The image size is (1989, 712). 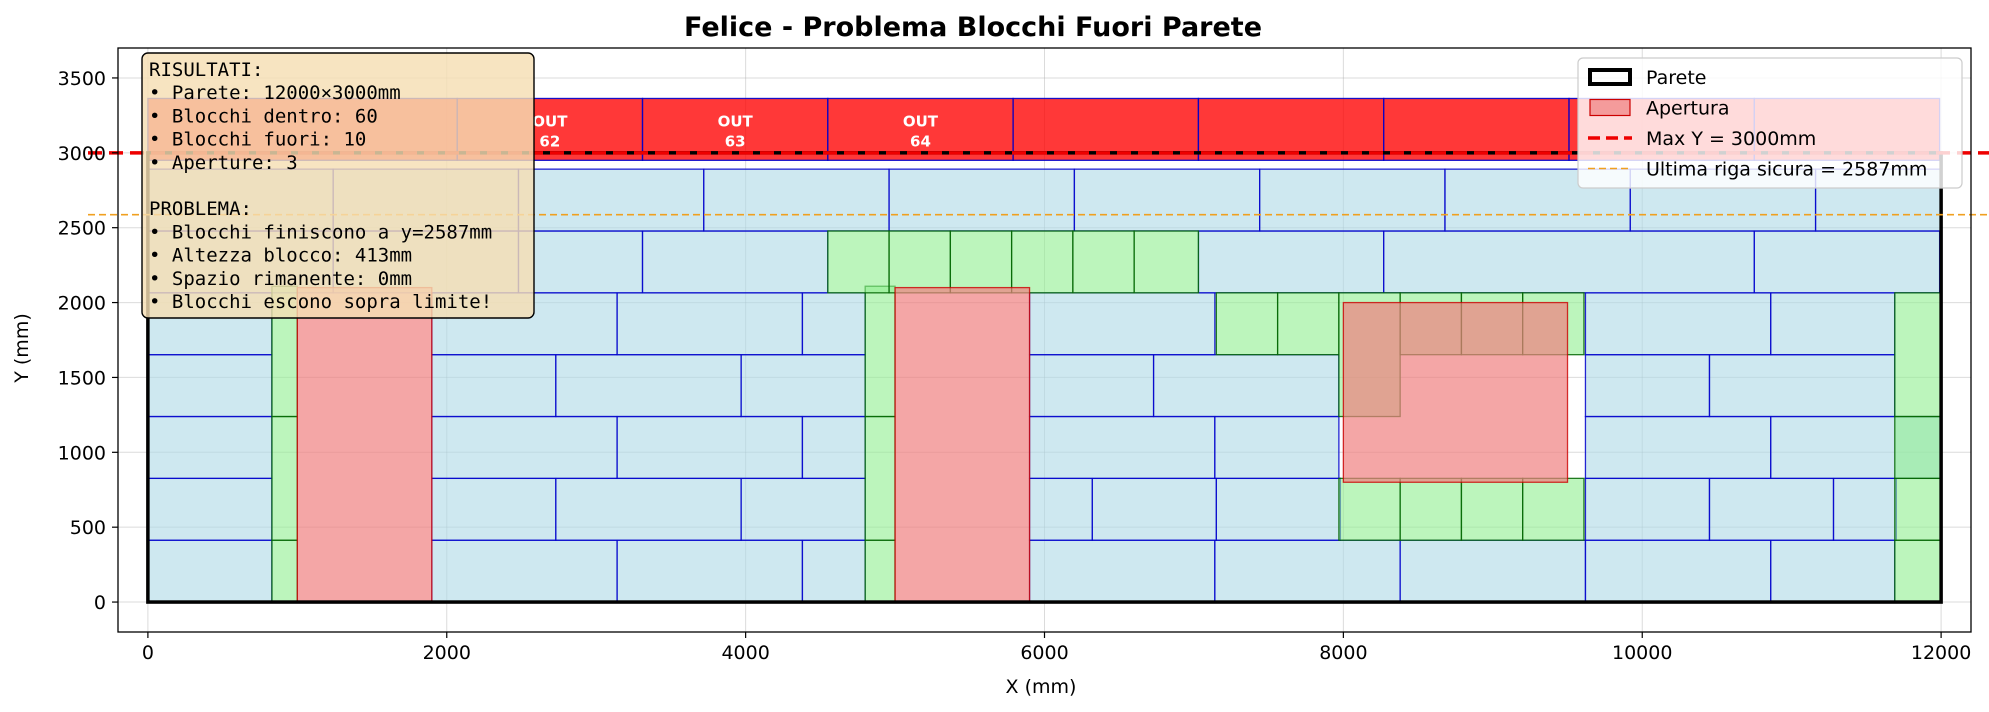 I want to click on info-box-line: • Blocchi fuori: 10, so click(x=257, y=140).